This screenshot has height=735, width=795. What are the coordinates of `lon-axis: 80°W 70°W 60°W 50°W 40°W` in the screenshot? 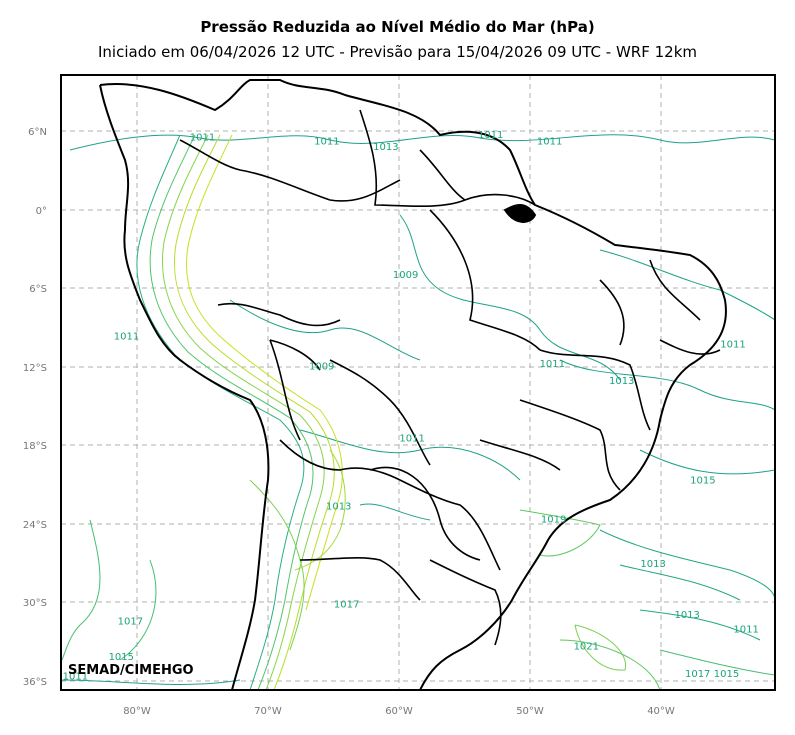 It's located at (399, 711).